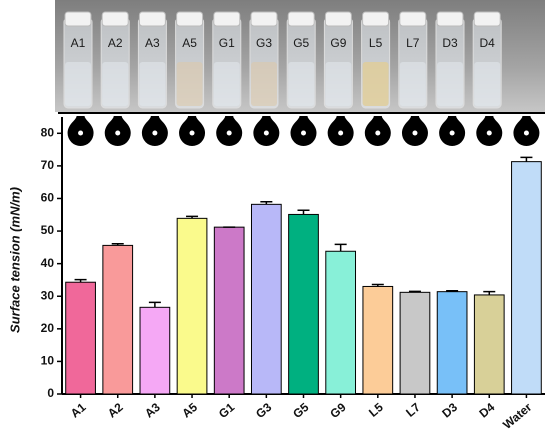  Describe the element at coordinates (189, 410) in the screenshot. I see `x-tick-label: A5` at that location.